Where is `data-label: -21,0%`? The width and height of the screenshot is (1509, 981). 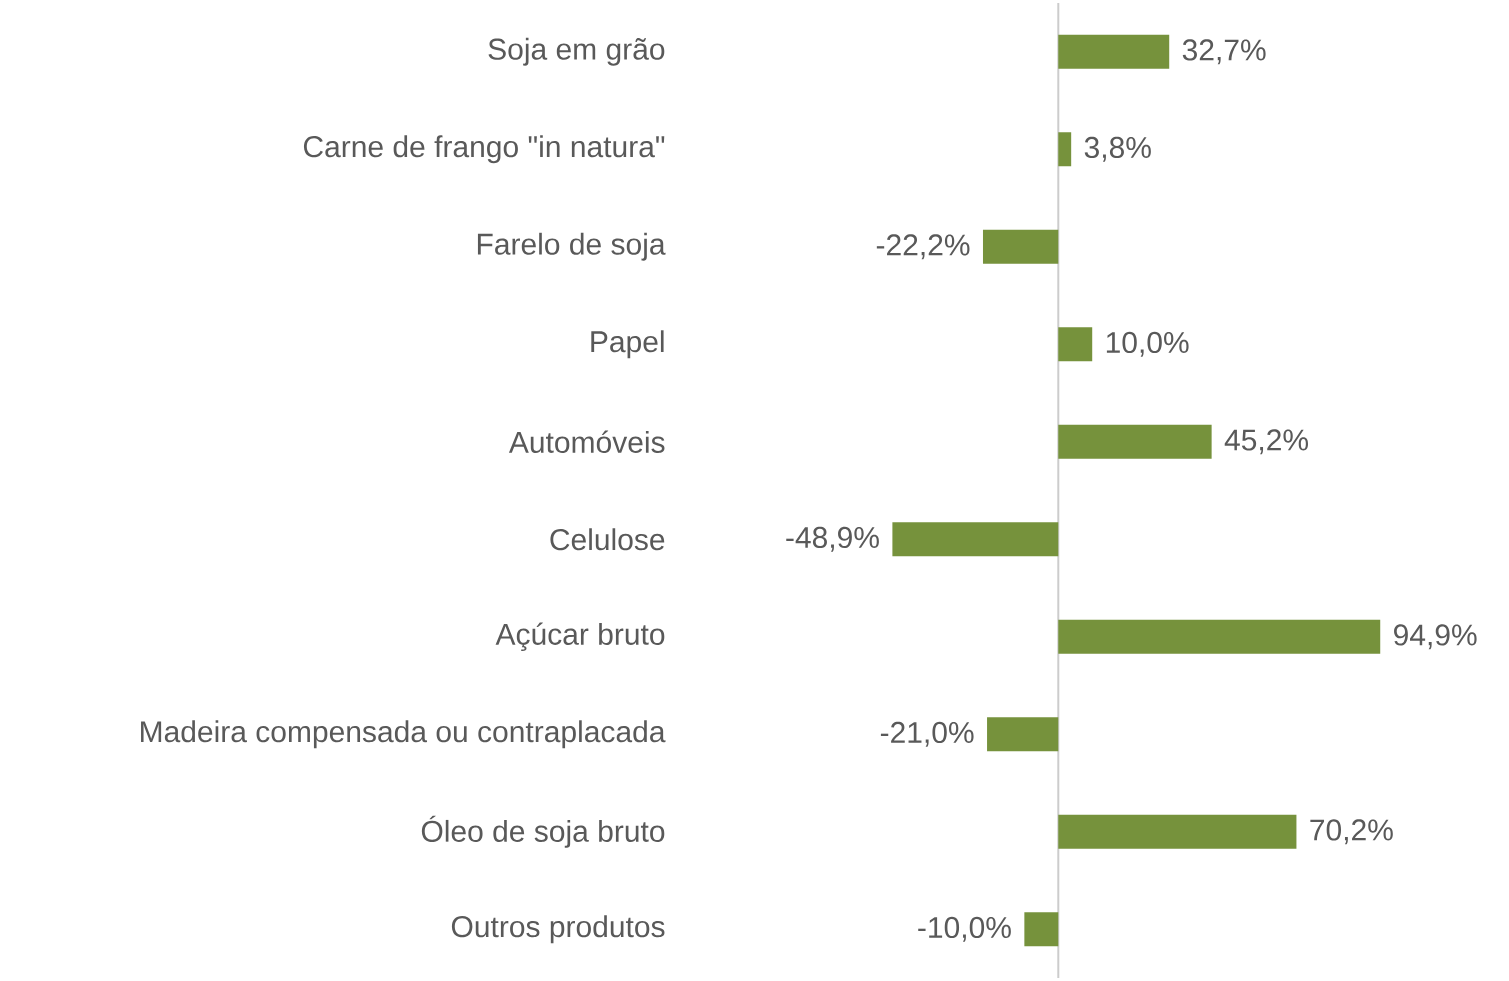
data-label: -21,0% is located at coordinates (927, 734).